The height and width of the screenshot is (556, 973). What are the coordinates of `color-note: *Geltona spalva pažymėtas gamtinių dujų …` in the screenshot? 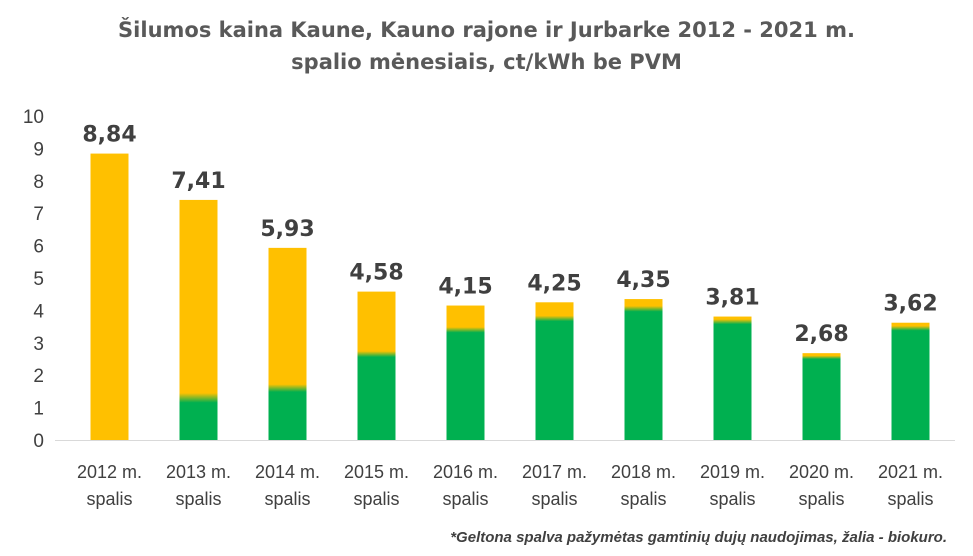 It's located at (698, 537).